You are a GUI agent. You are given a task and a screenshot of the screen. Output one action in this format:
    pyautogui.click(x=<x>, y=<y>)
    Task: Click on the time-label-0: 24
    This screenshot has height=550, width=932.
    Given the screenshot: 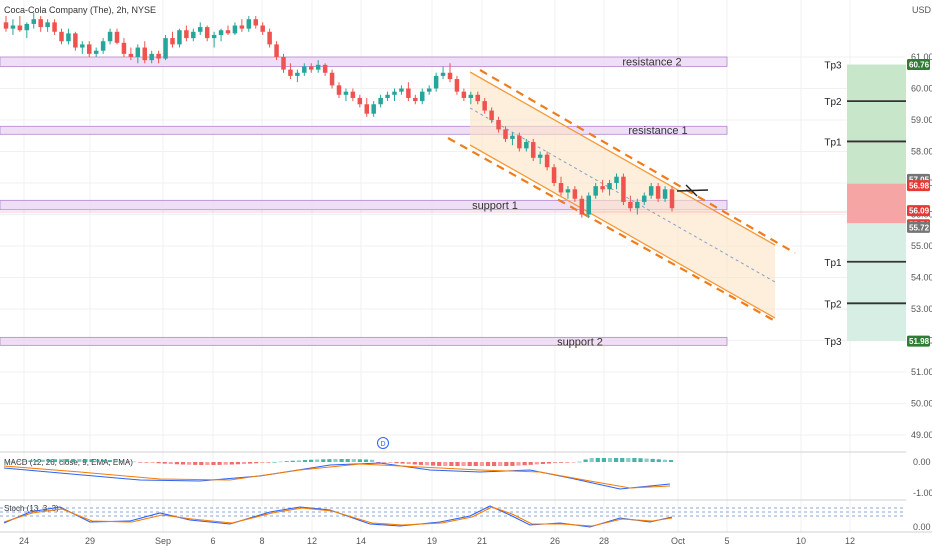 What is the action you would take?
    pyautogui.click(x=24, y=541)
    